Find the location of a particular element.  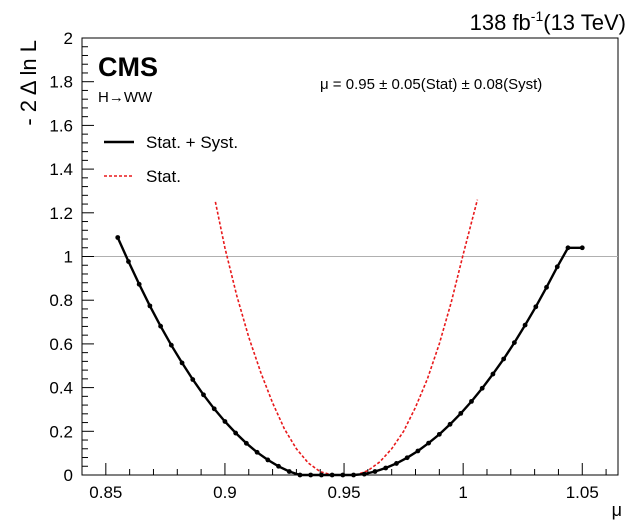

x-tick-label: 1 is located at coordinates (462, 492).